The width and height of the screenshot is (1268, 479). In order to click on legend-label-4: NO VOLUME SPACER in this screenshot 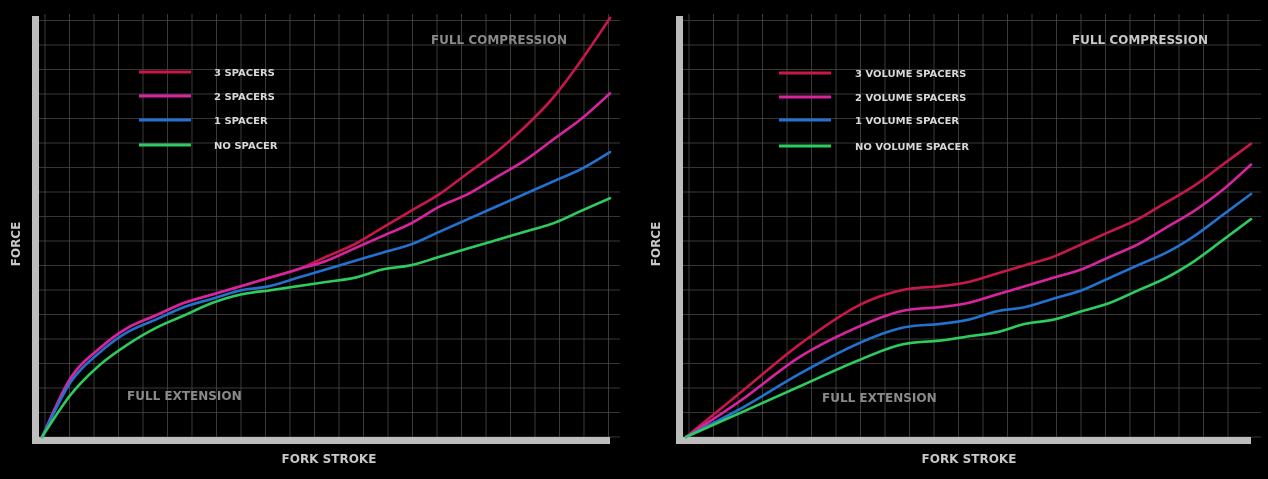, I will do `click(912, 147)`.